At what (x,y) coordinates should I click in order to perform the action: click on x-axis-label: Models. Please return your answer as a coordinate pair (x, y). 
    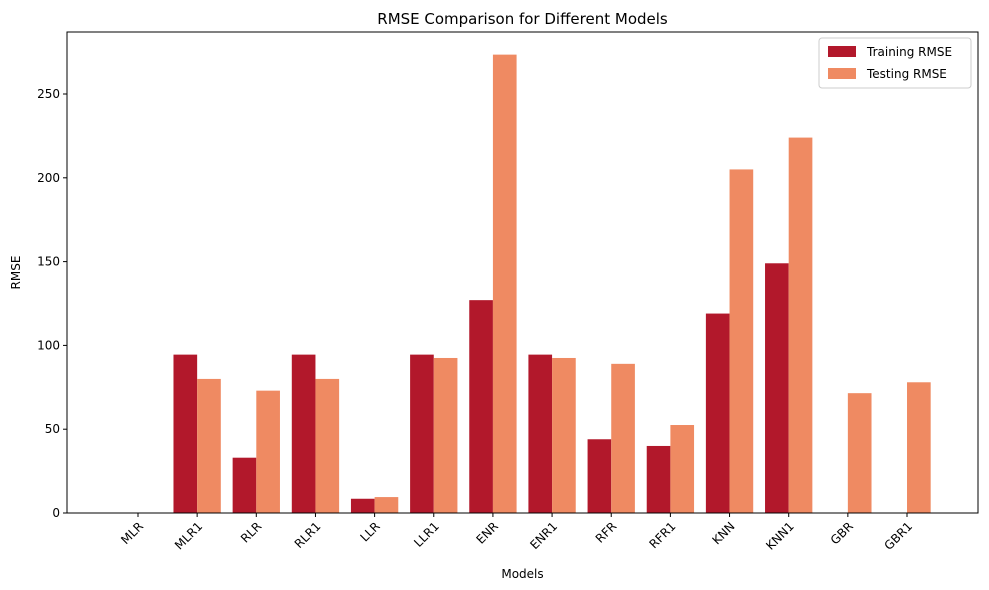
    Looking at the image, I should click on (522, 574).